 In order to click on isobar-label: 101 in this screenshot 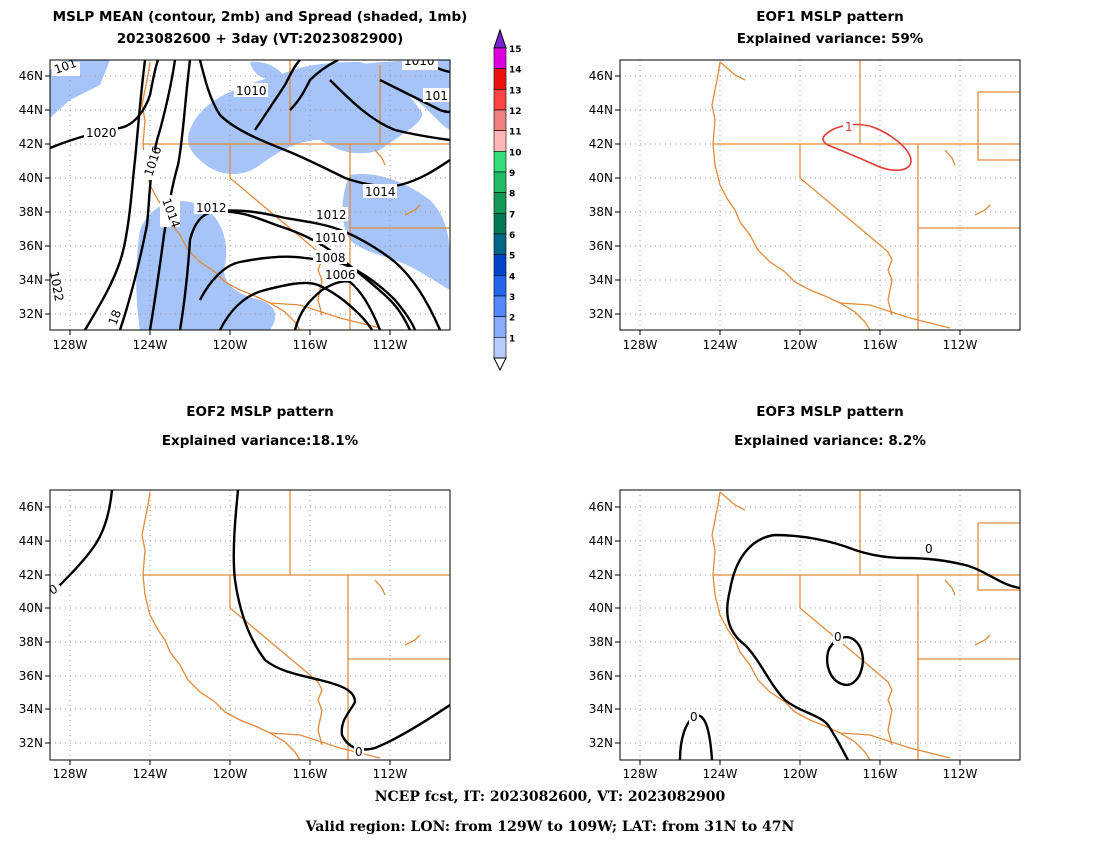, I will do `click(436, 96)`.